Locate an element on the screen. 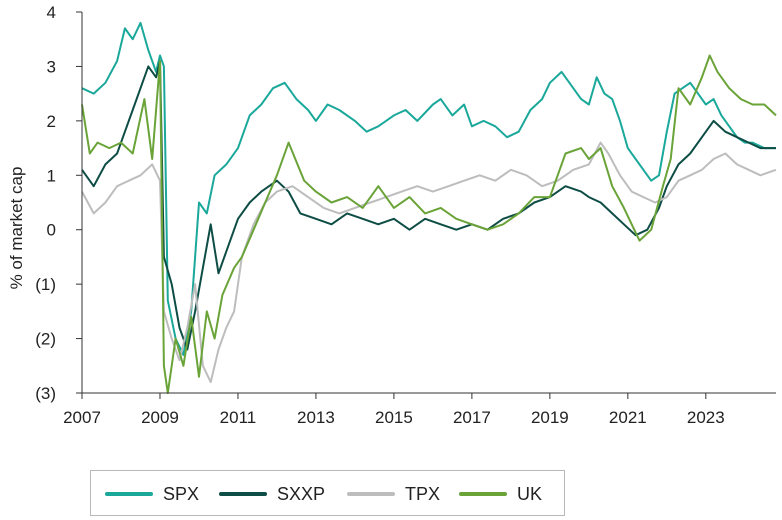 Image resolution: width=782 pixels, height=520 pixels. legend-item-spx: SPX is located at coordinates (152, 494).